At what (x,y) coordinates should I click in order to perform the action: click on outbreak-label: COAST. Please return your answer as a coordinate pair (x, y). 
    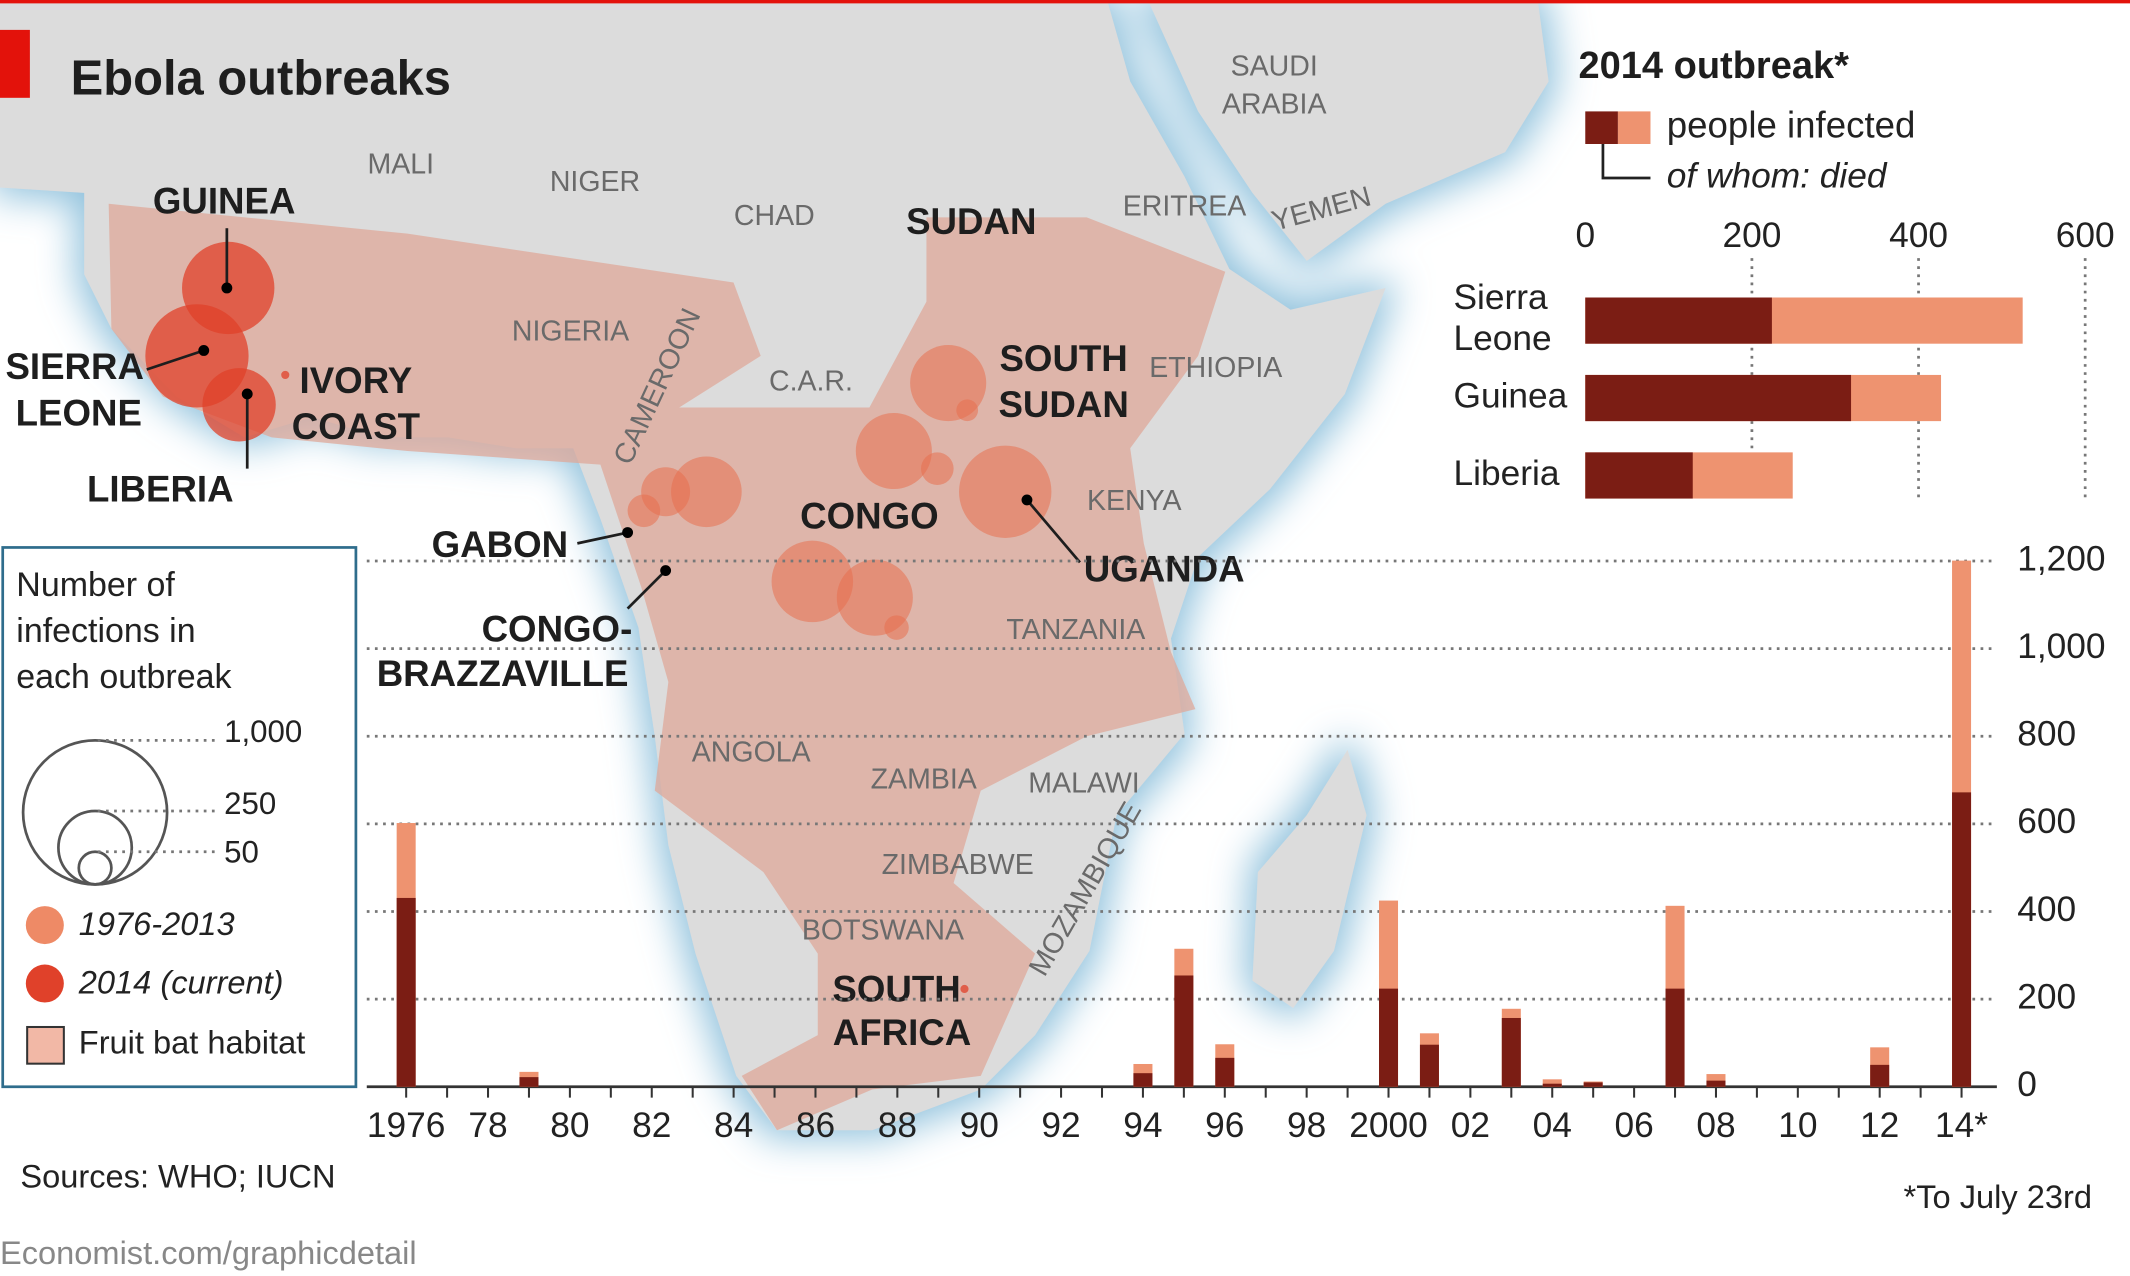
    Looking at the image, I should click on (356, 426).